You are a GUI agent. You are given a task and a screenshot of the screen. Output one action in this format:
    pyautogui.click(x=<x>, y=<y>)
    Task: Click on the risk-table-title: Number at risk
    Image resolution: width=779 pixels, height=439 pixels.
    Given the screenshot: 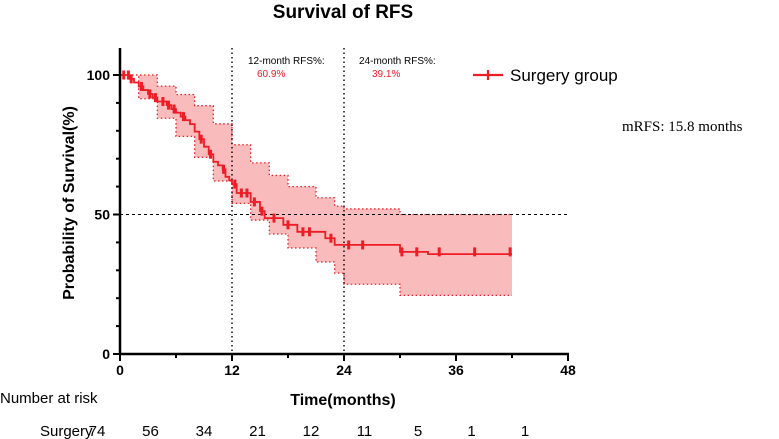 What is the action you would take?
    pyautogui.click(x=49, y=398)
    